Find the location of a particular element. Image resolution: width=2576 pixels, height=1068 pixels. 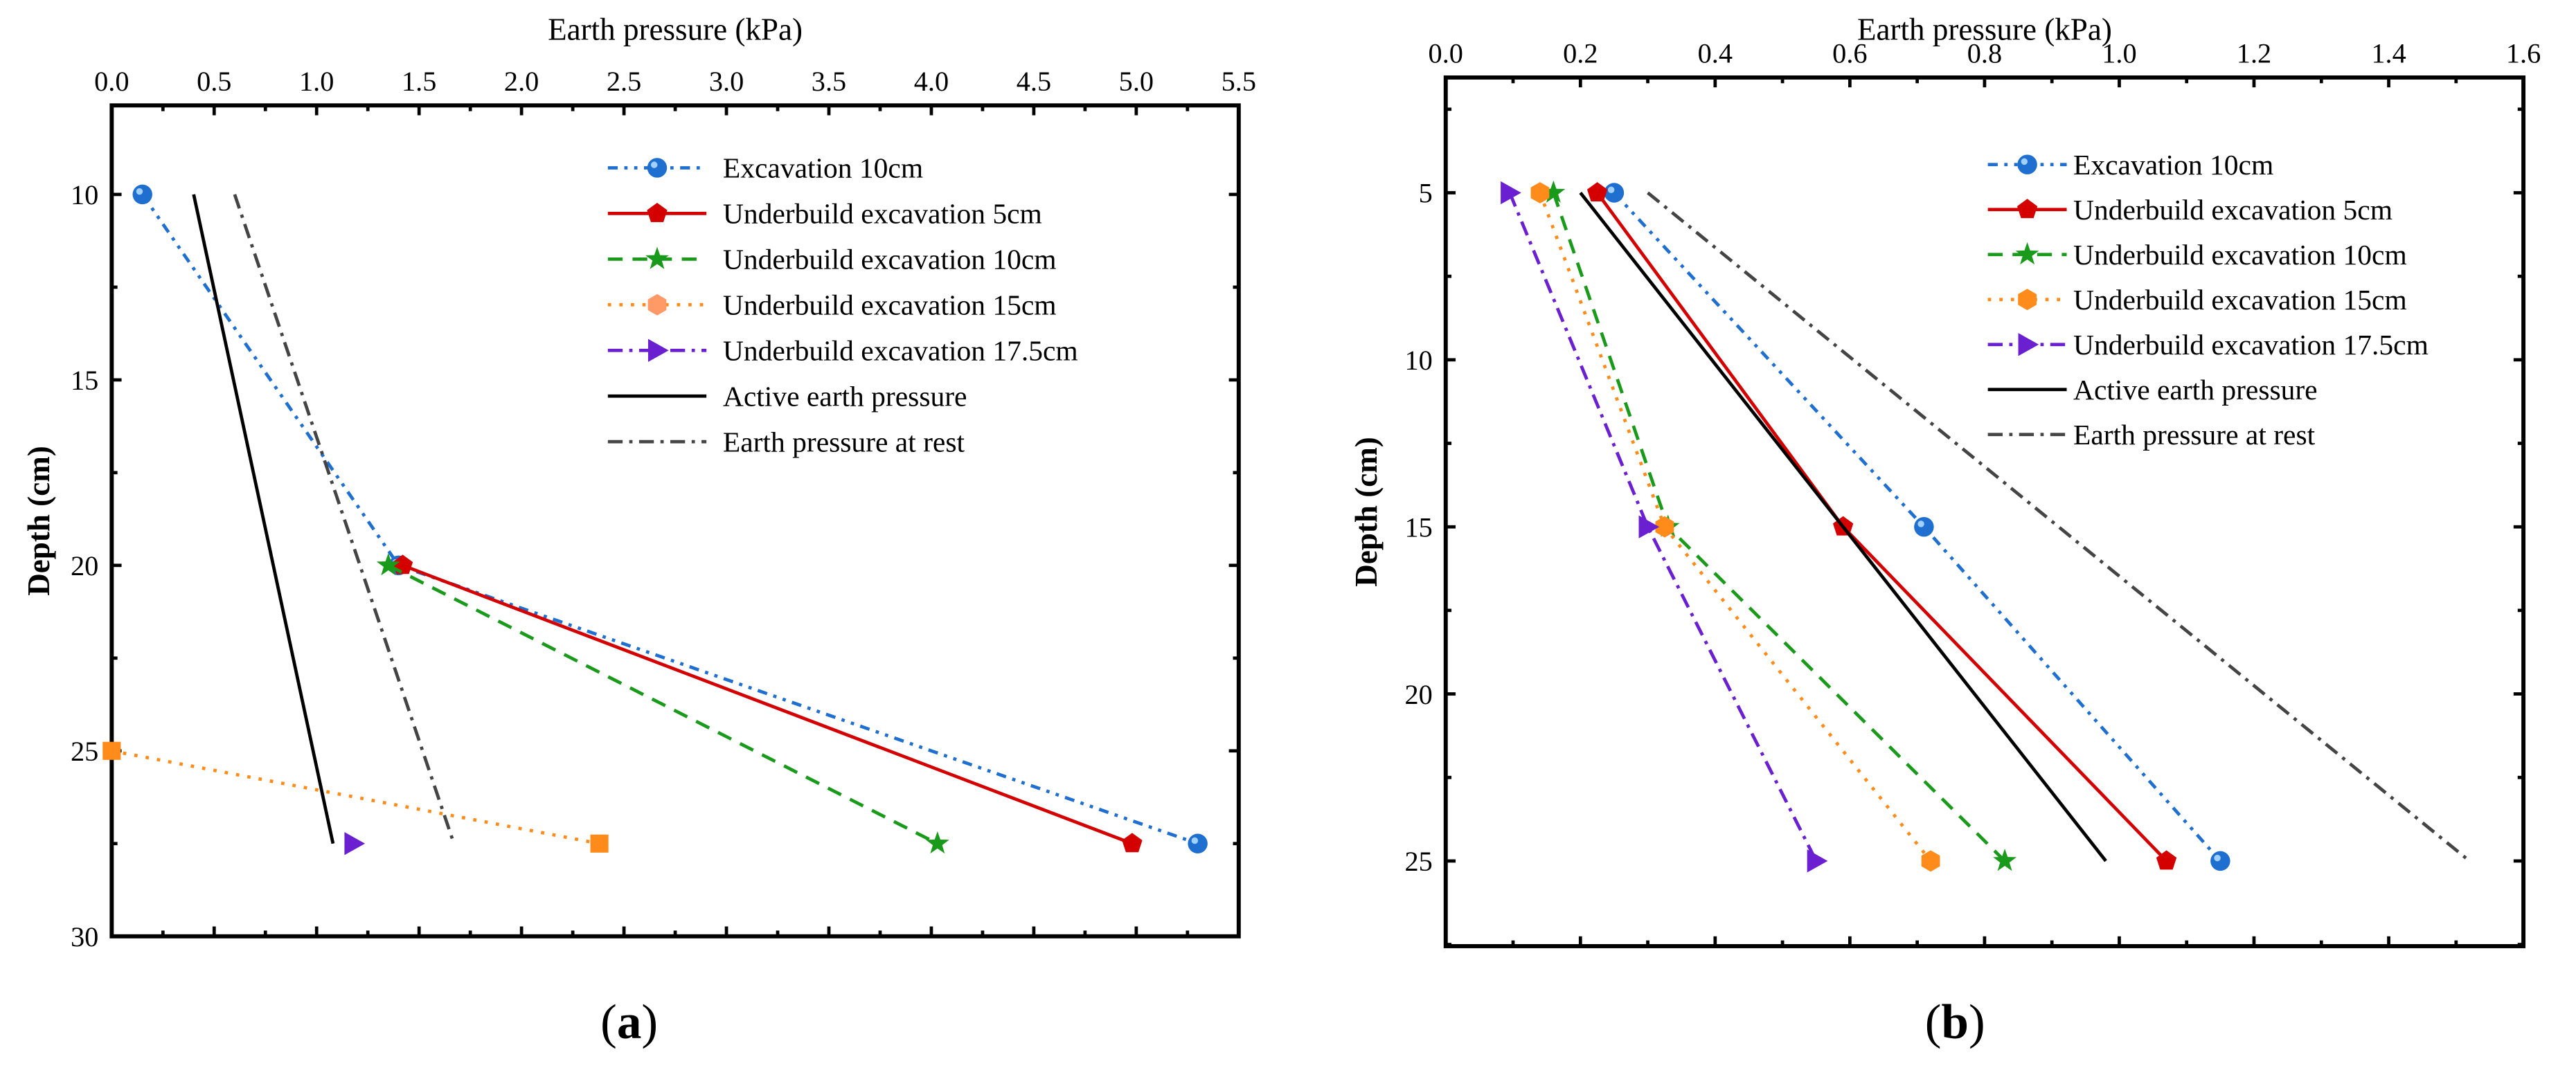

x-tick-label: 1.2 is located at coordinates (2254, 54).